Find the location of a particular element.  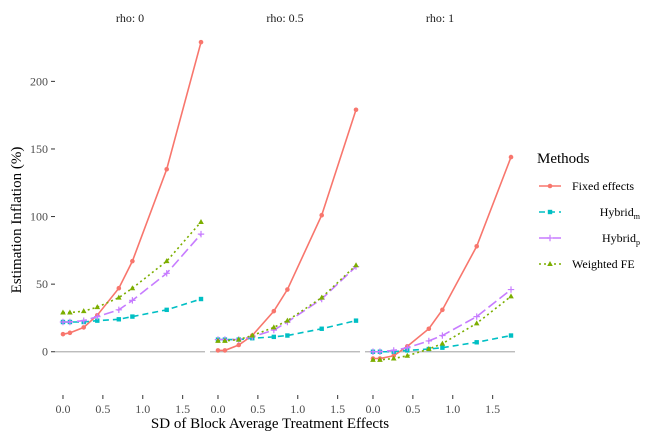

panel-title: rho: 1 is located at coordinates (440, 18).